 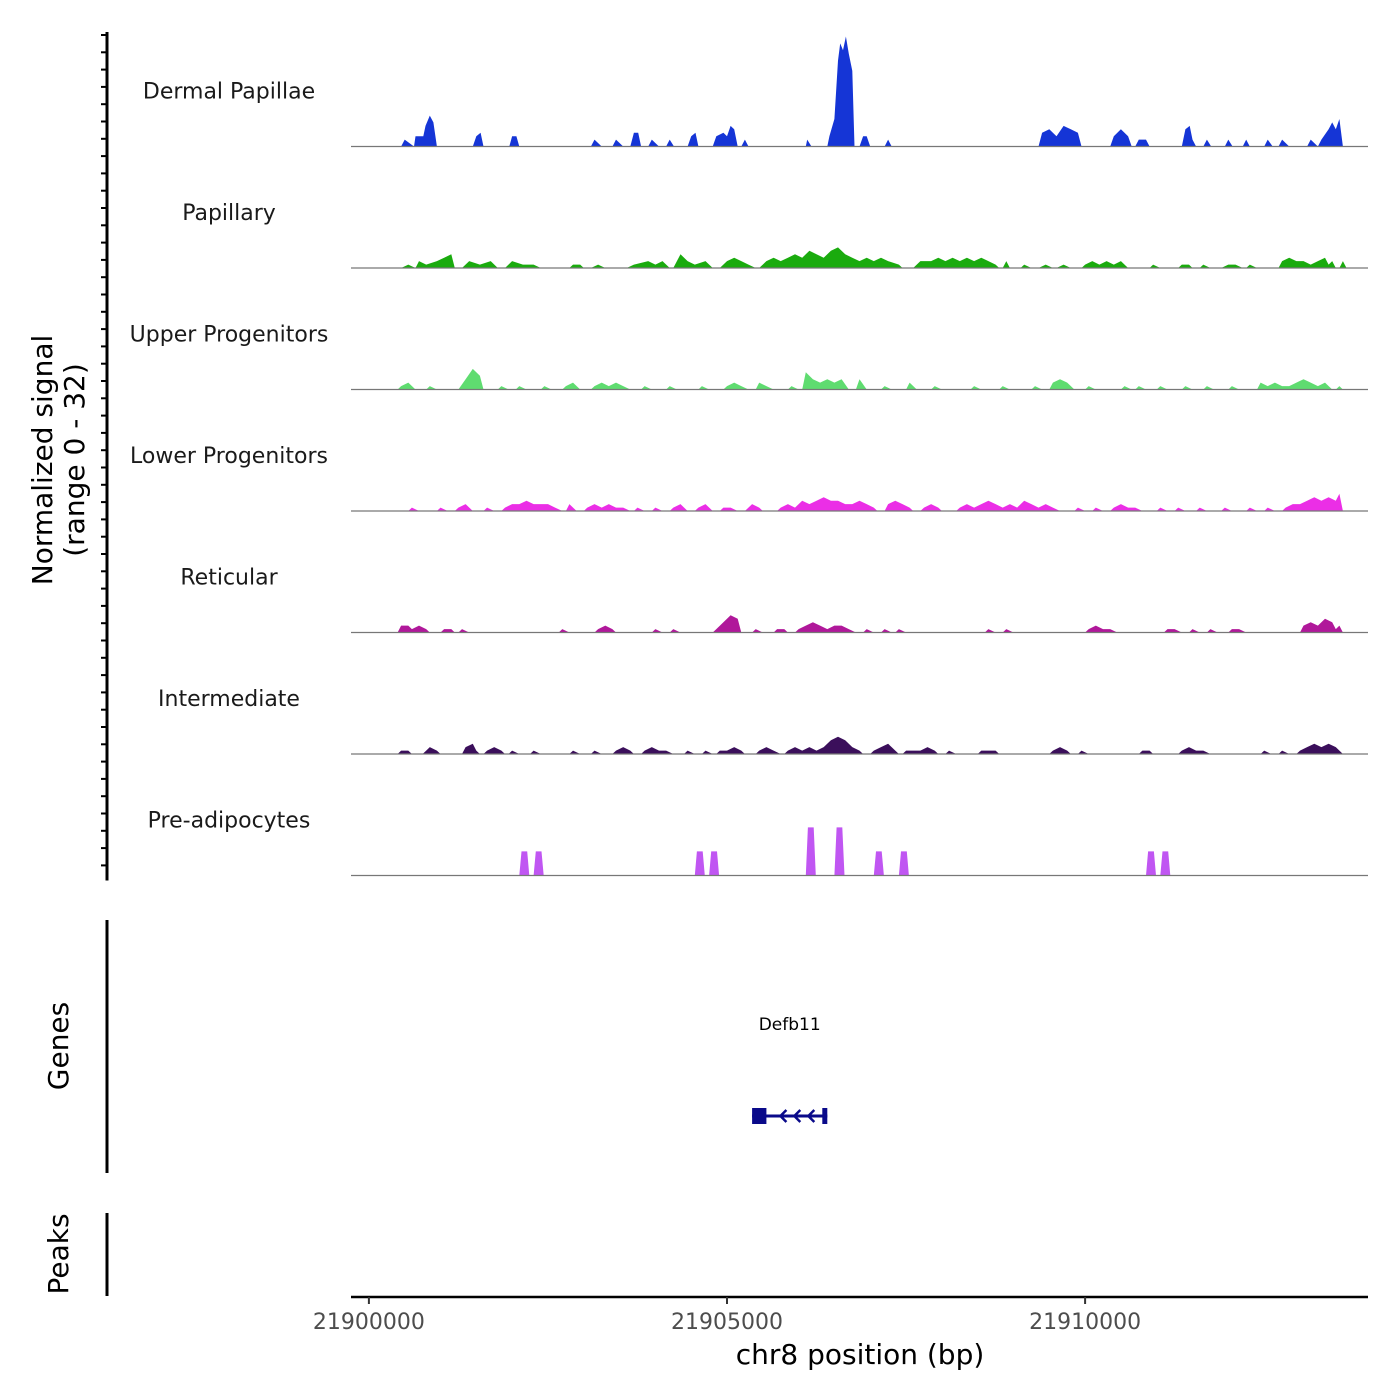 I want to click on gene-model-defb11: Defb11, so click(x=790, y=1069).